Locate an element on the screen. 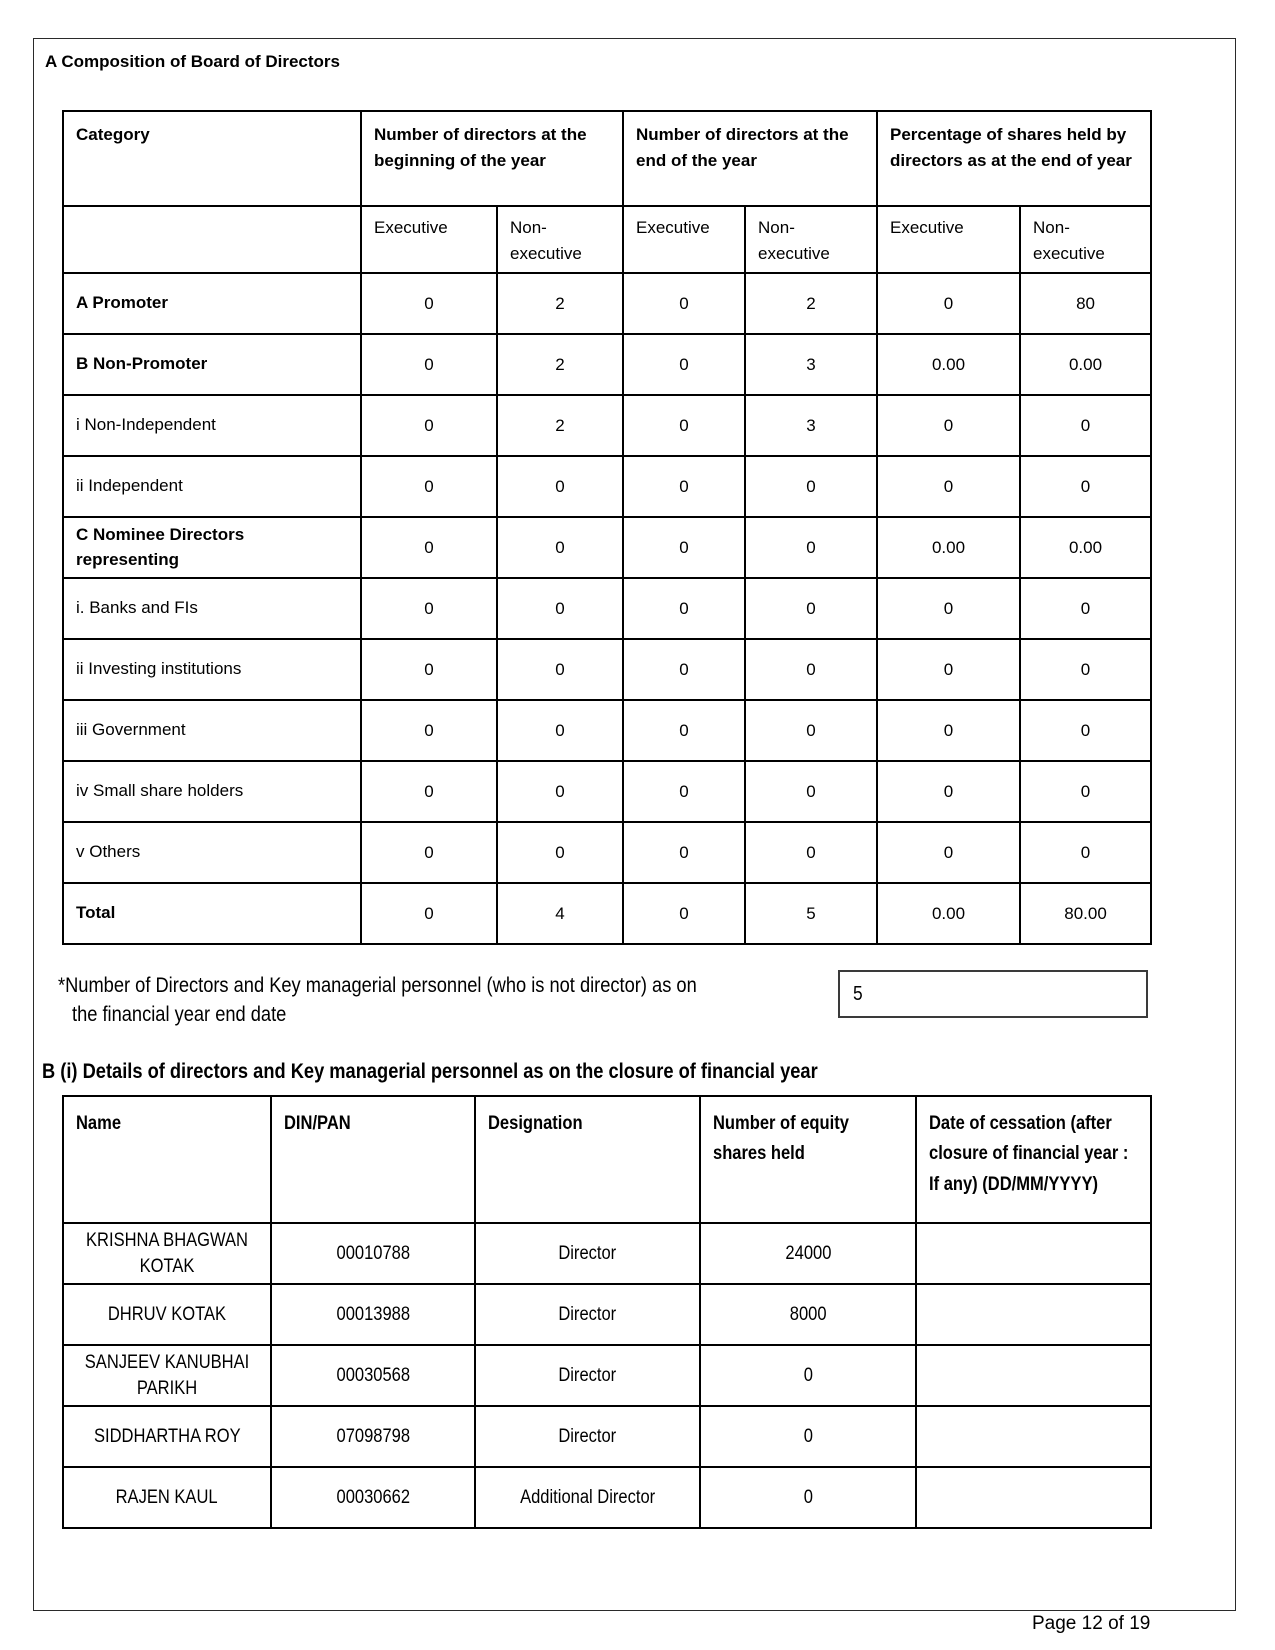 The width and height of the screenshot is (1275, 1650). executive-subheader: Executive is located at coordinates (684, 239).